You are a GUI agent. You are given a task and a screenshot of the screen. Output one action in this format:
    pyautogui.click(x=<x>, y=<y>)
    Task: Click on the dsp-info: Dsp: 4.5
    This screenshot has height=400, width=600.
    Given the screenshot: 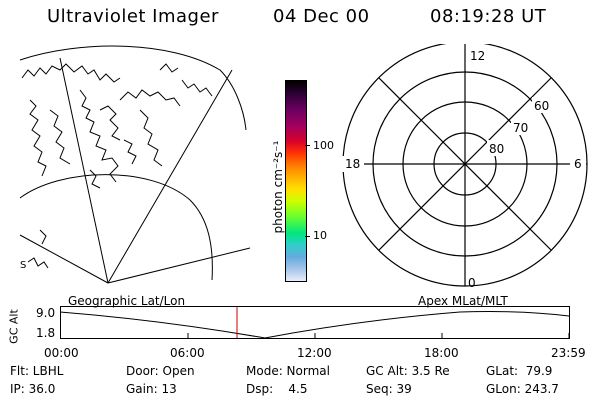 What is the action you would take?
    pyautogui.click(x=277, y=389)
    